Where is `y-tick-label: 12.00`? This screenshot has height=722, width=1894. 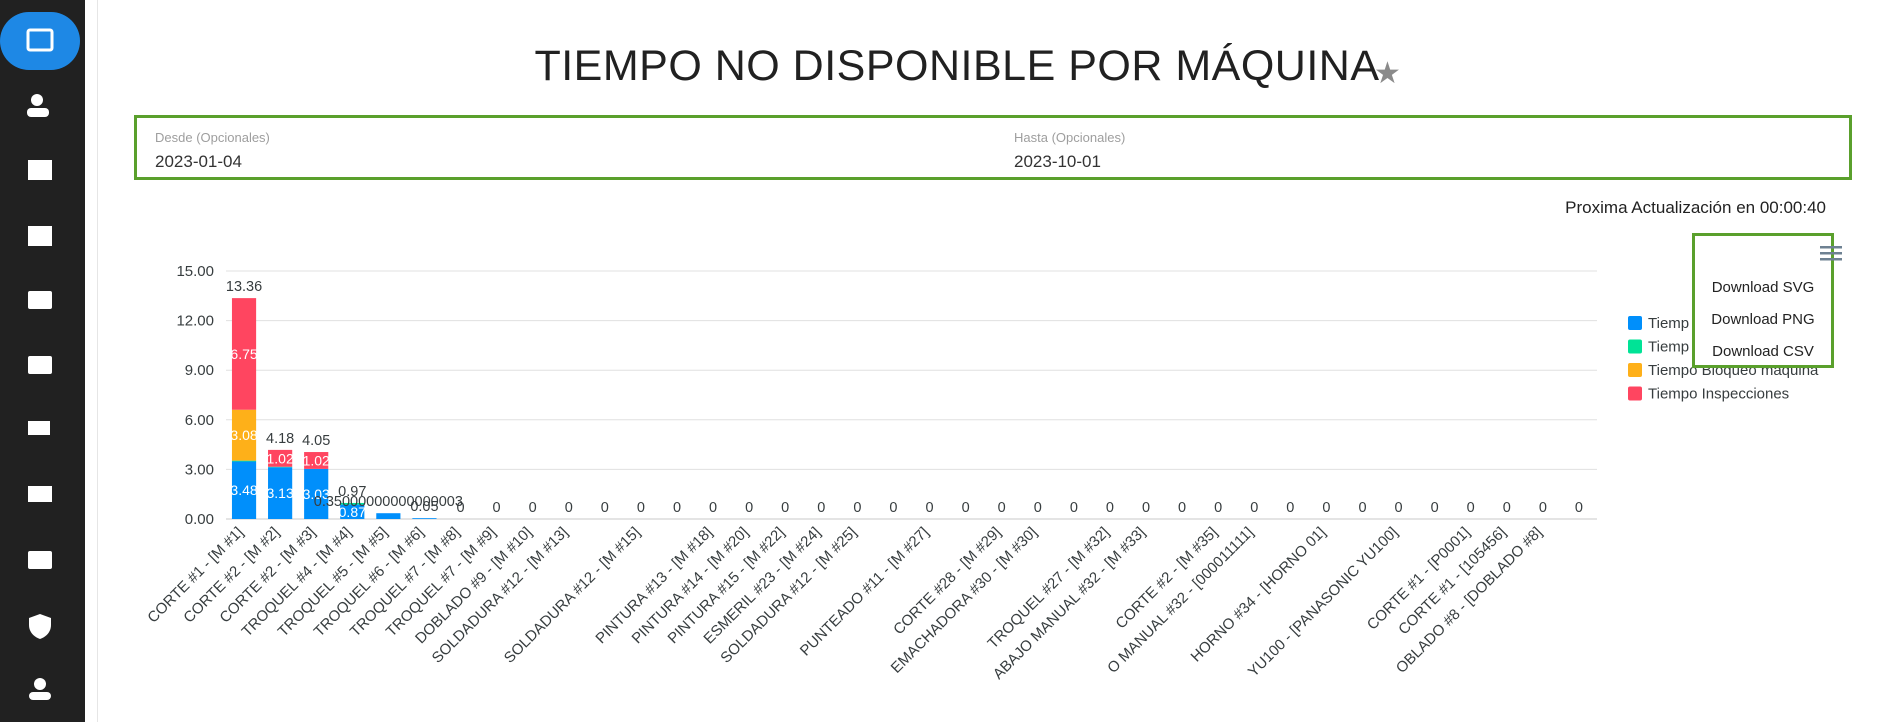
y-tick-label: 12.00 is located at coordinates (195, 321).